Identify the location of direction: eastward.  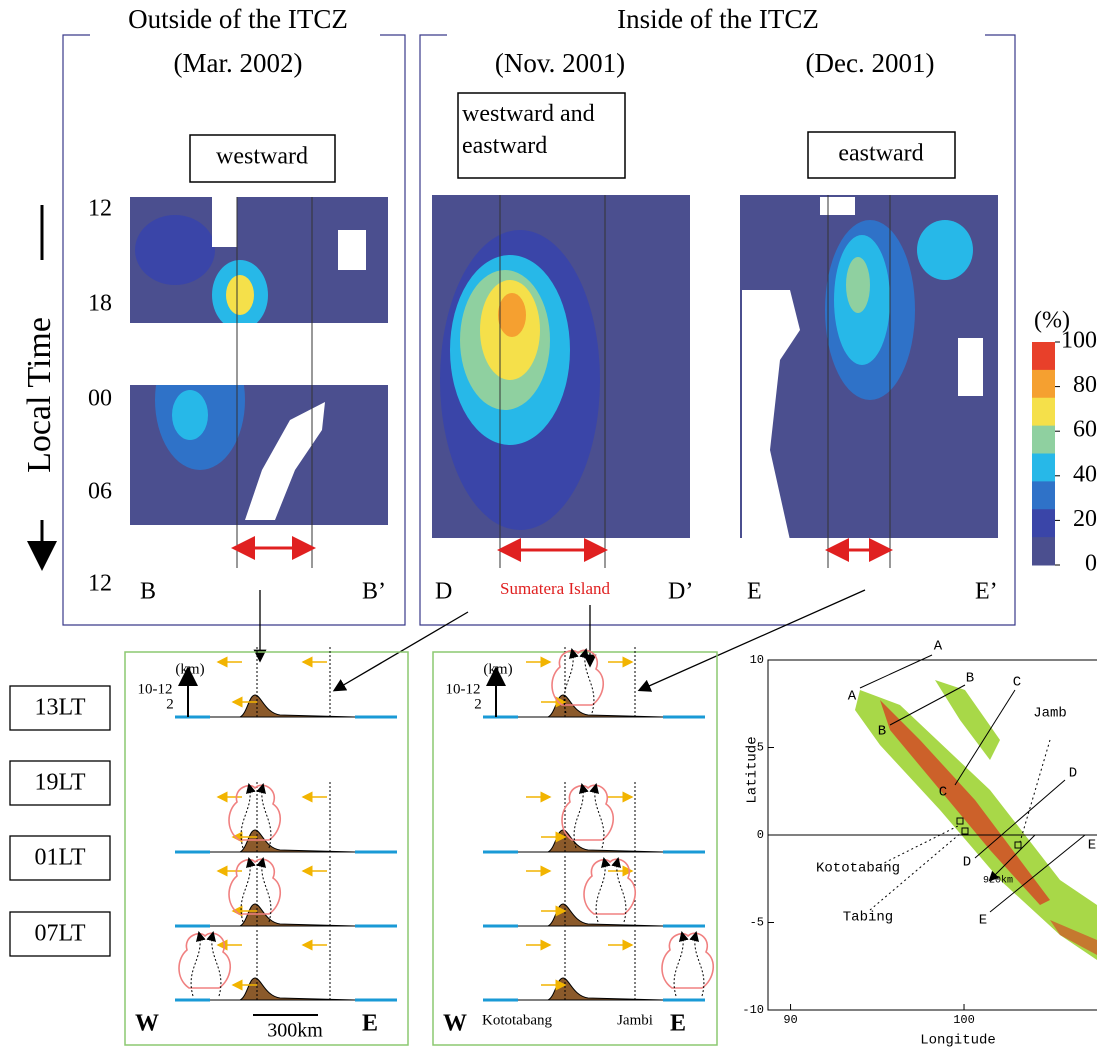
(880, 154).